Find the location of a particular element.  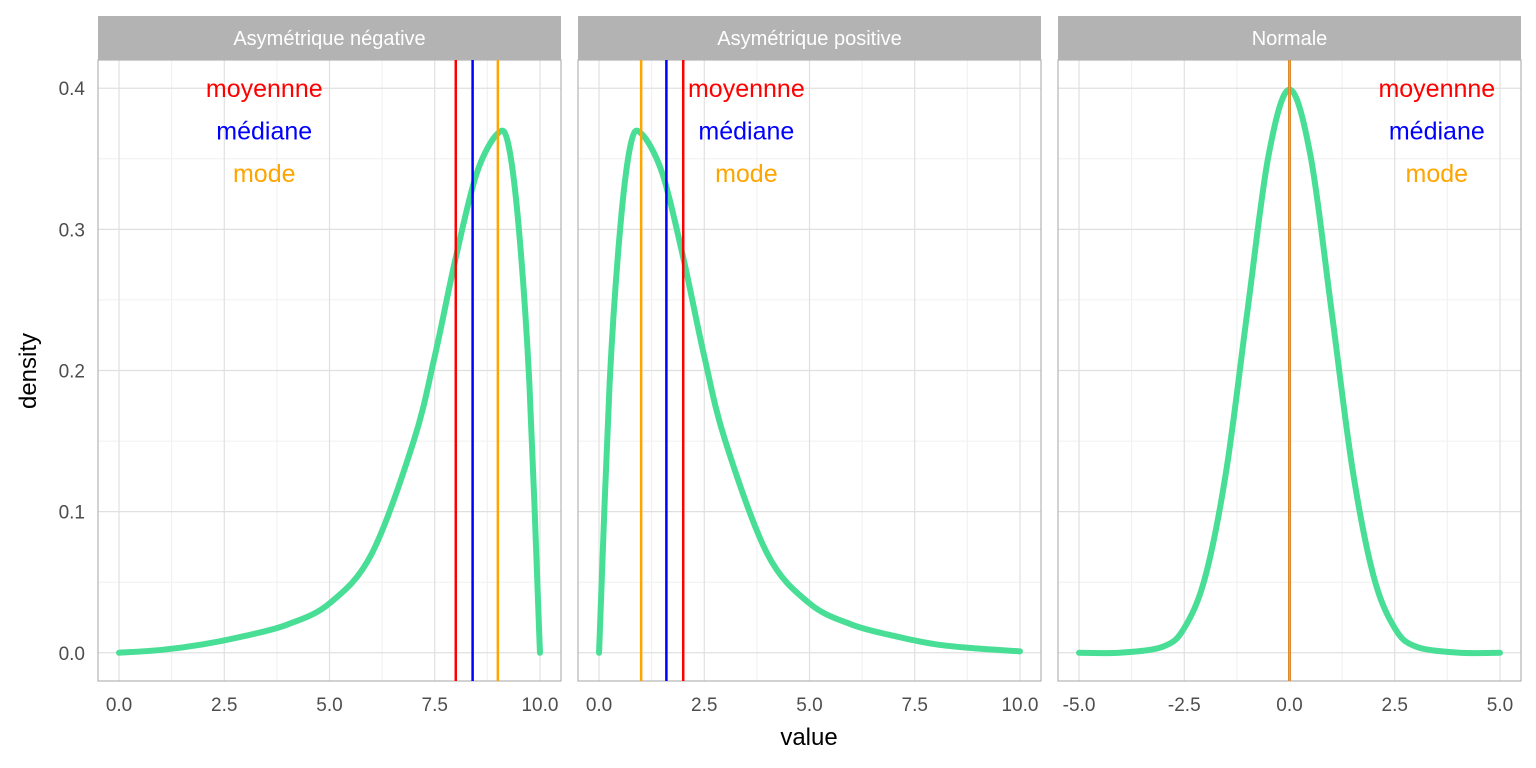

panel-title: Normale is located at coordinates (1290, 39).